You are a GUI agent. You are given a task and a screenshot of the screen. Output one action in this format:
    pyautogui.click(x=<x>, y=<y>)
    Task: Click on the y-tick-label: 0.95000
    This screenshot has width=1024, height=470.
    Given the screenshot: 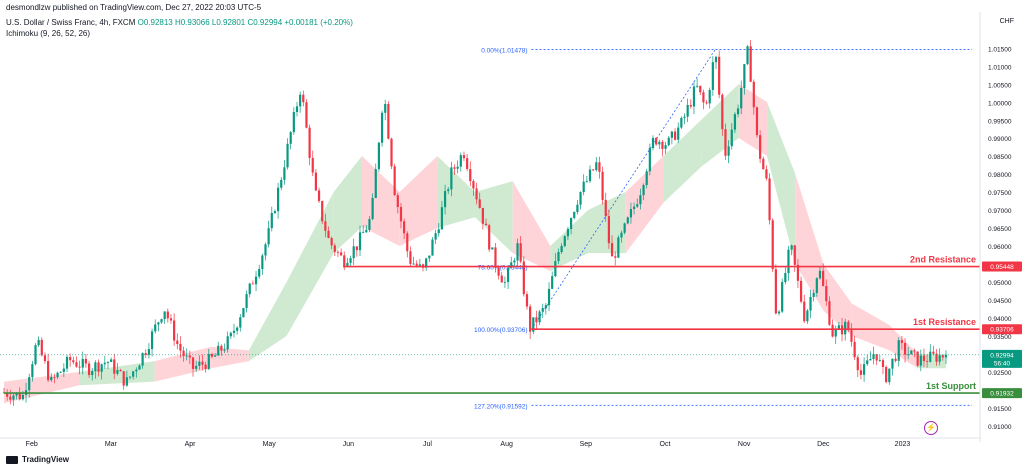 What is the action you would take?
    pyautogui.click(x=1000, y=283)
    